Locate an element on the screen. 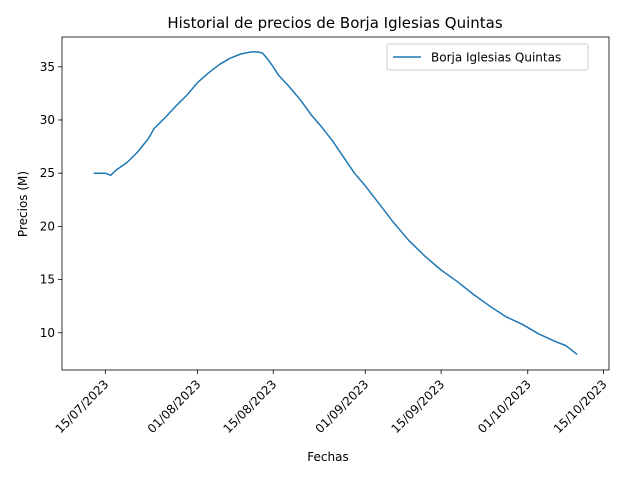  legend: Borja Iglesias Quintas is located at coordinates (487, 57).